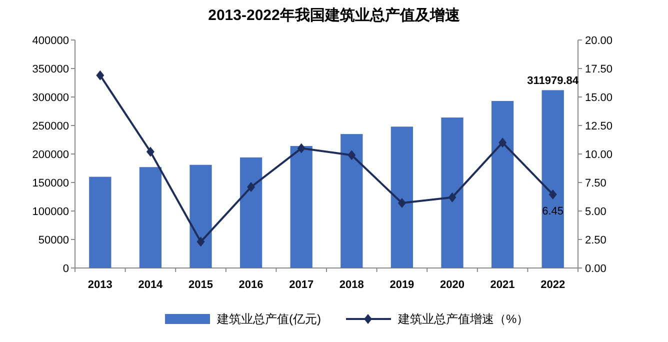 The width and height of the screenshot is (668, 342). What do you see at coordinates (50, 184) in the screenshot?
I see `y-tick-label: 150000` at bounding box center [50, 184].